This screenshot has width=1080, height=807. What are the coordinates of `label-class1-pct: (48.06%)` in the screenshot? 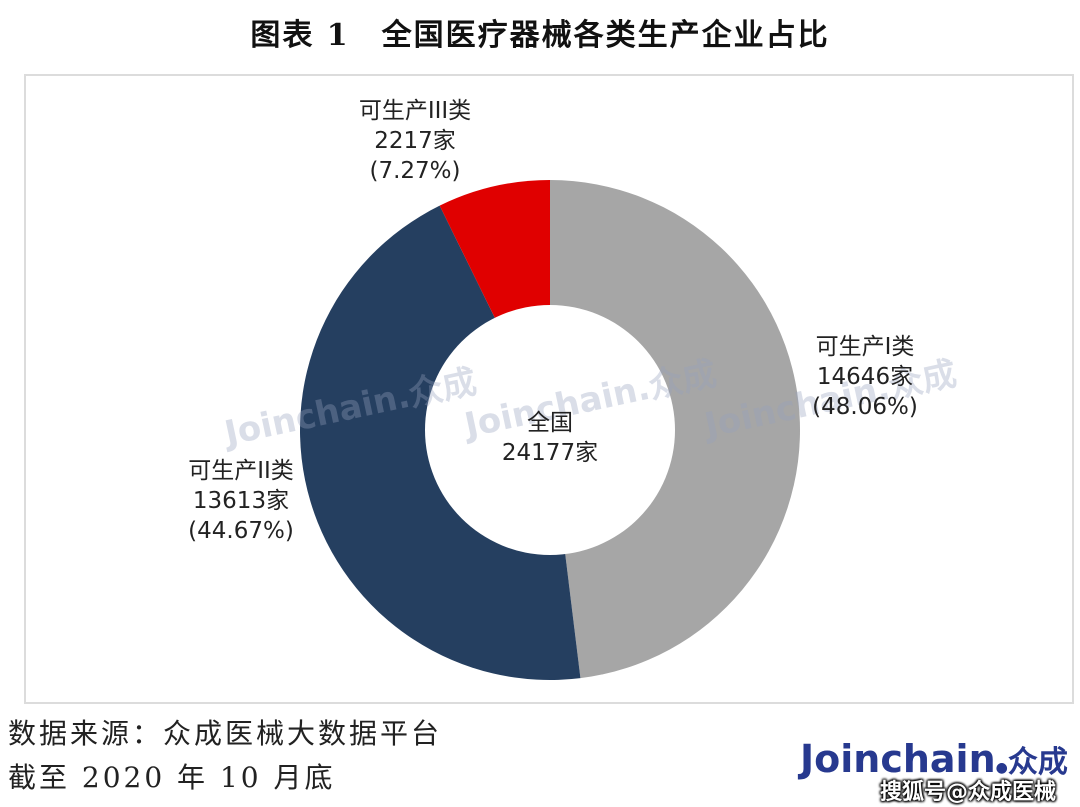 It's located at (865, 407).